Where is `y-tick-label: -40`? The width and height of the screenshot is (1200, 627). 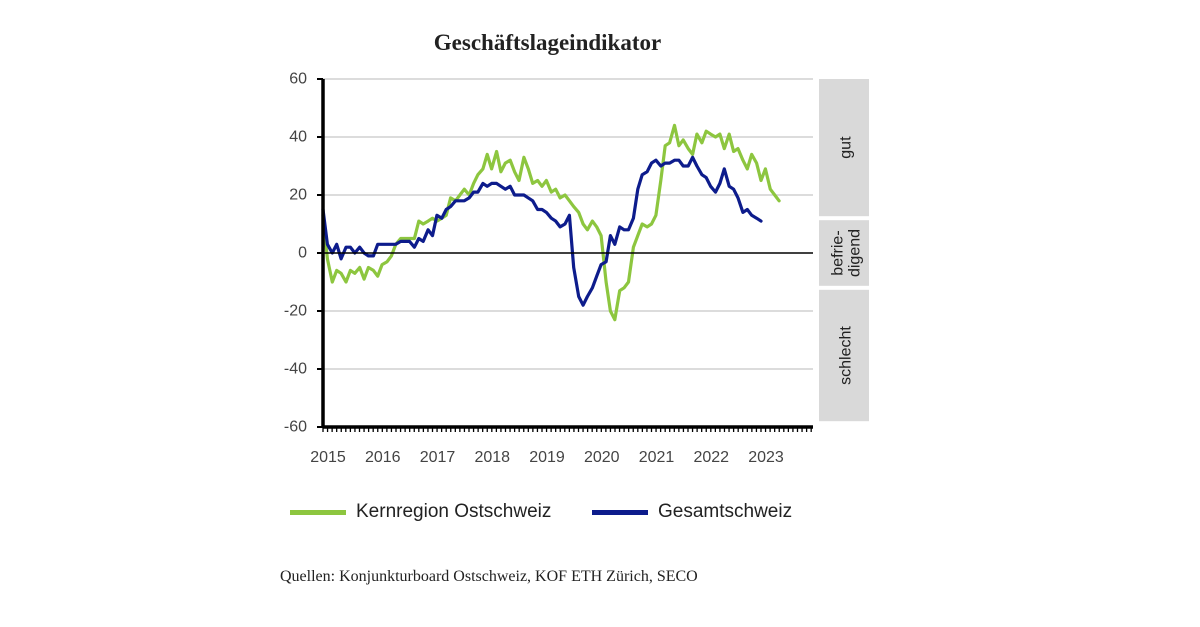 y-tick-label: -40 is located at coordinates (295, 369).